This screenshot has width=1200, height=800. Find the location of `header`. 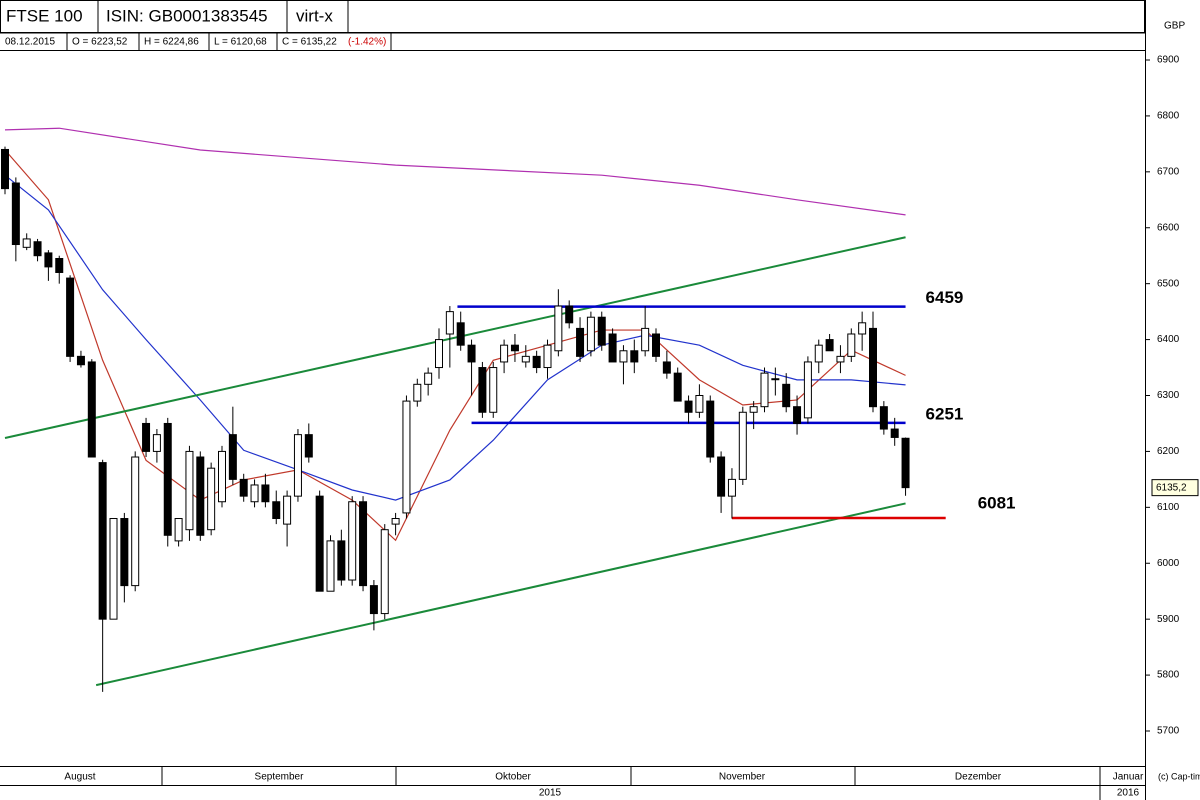

header is located at coordinates (572, 25).